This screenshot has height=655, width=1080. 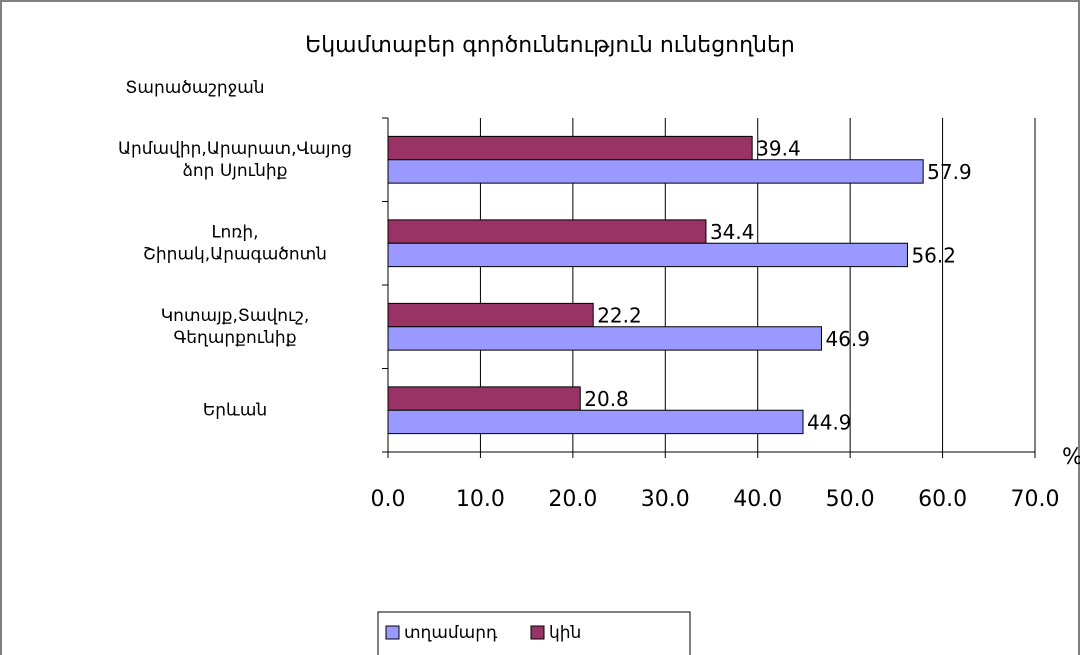 I want to click on value-label: 46.9, so click(x=847, y=339).